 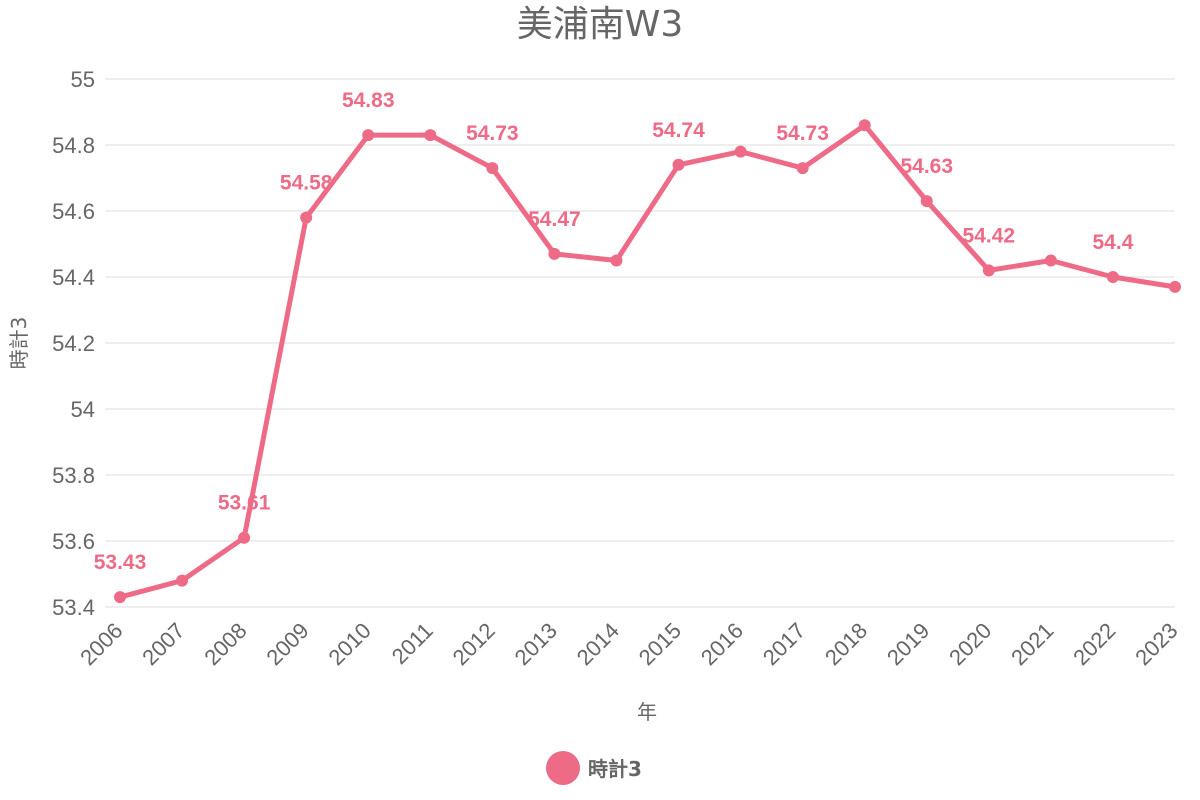 What do you see at coordinates (163, 644) in the screenshot?
I see `x-tick-label: 2007` at bounding box center [163, 644].